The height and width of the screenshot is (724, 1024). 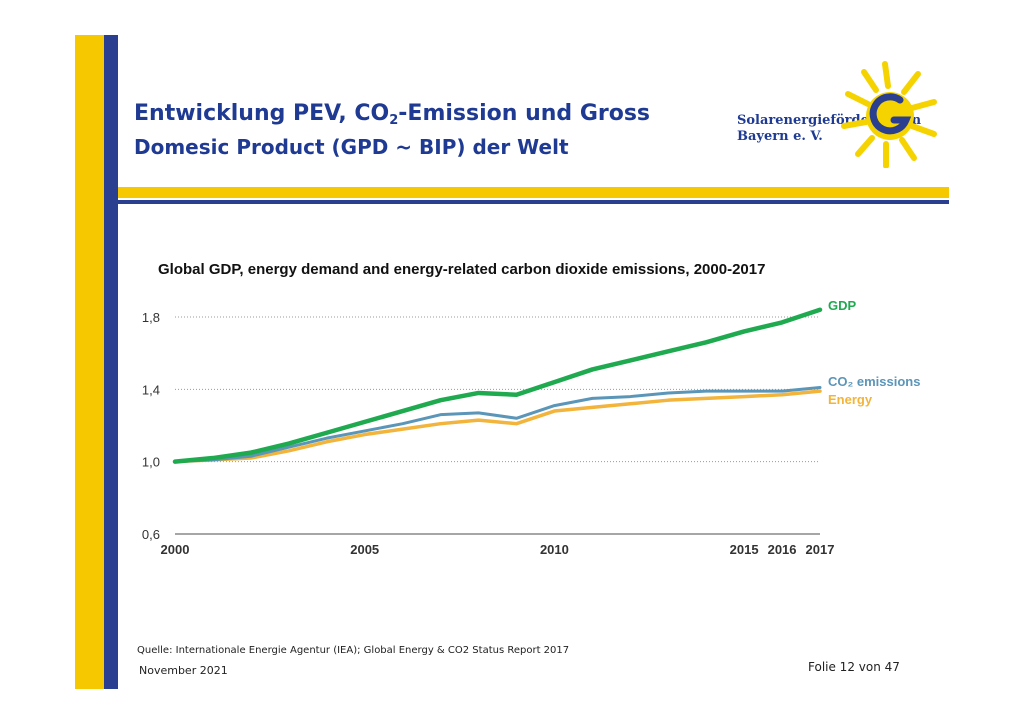 I want to click on series-label: GDP, so click(x=842, y=305).